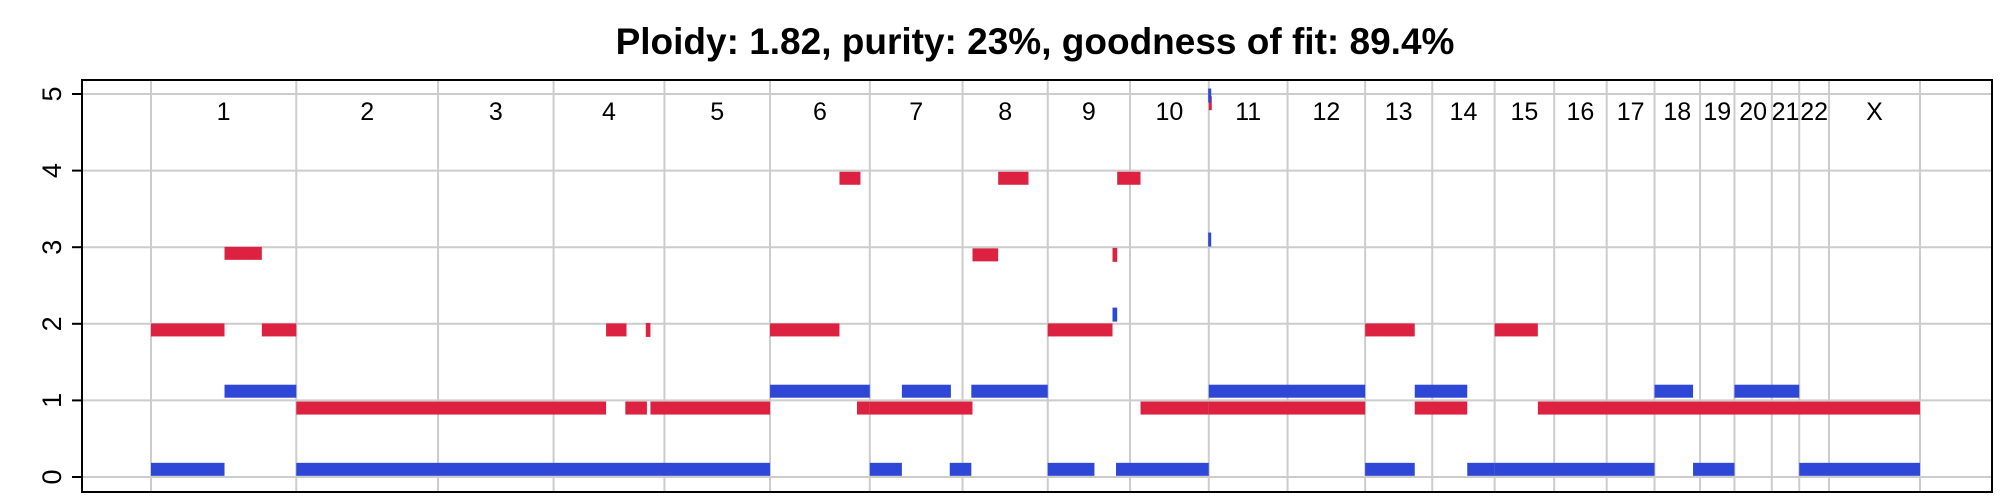 Image resolution: width=2000 pixels, height=500 pixels. Describe the element at coordinates (916, 112) in the screenshot. I see `chromosome-label-7: 7` at that location.